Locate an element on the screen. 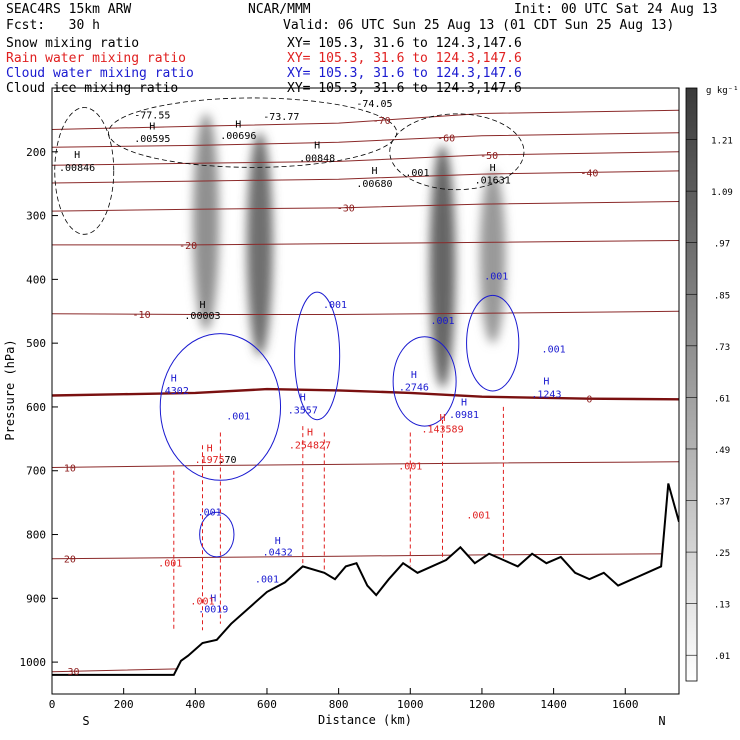 This screenshot has width=740, height=740. cloud-water-label-15: .001 is located at coordinates (210, 512).